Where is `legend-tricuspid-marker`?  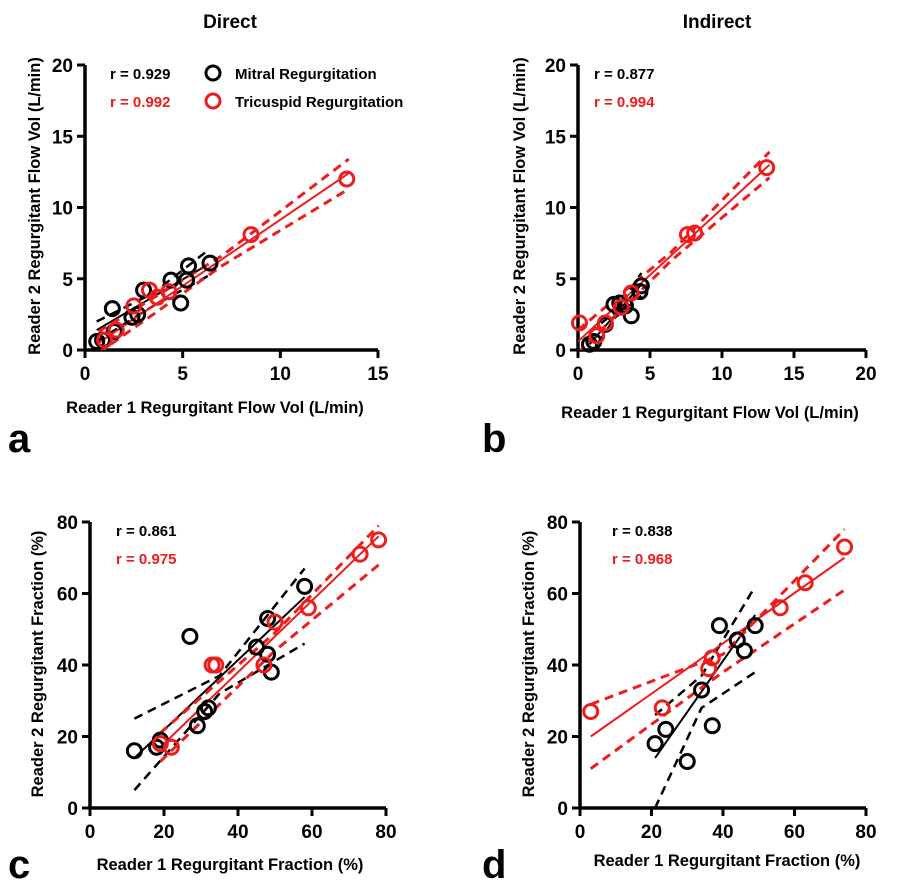 legend-tricuspid-marker is located at coordinates (213, 101).